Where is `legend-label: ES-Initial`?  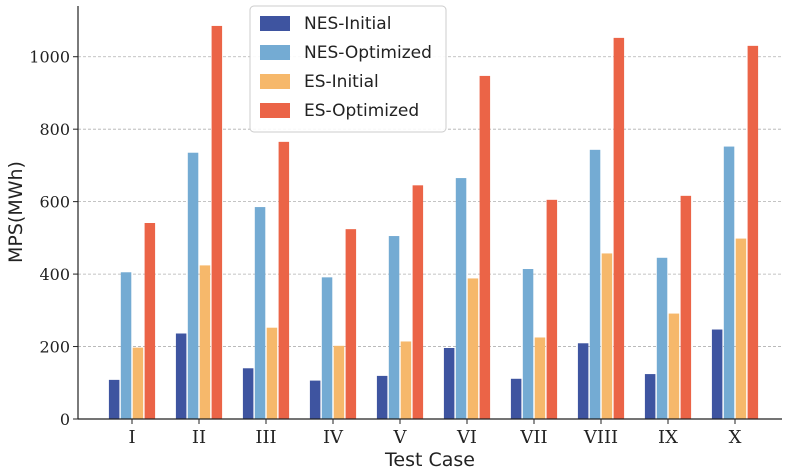 legend-label: ES-Initial is located at coordinates (341, 82).